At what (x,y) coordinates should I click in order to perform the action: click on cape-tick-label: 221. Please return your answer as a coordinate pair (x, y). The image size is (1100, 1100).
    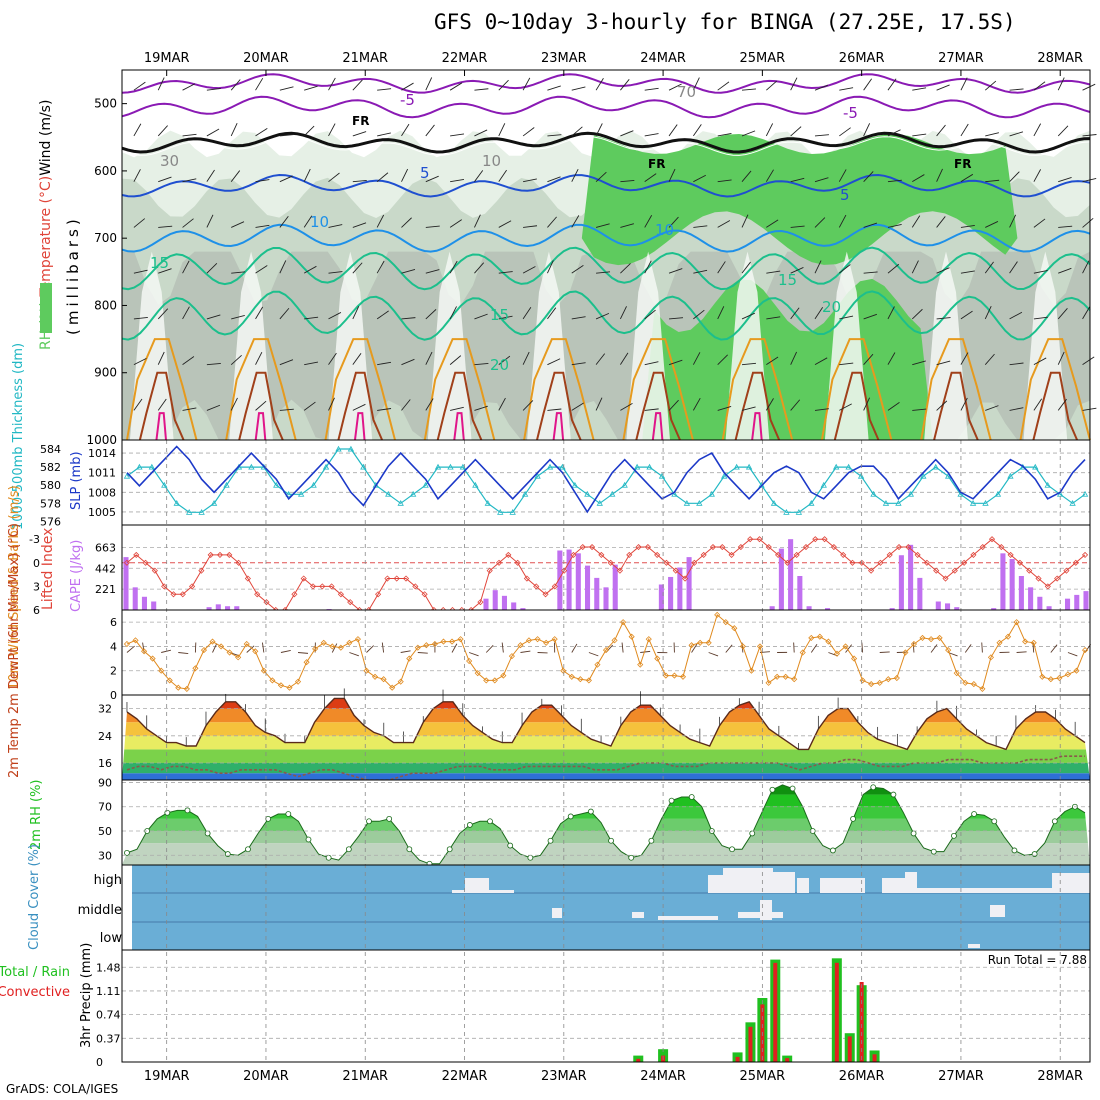
    Looking at the image, I should click on (105, 589).